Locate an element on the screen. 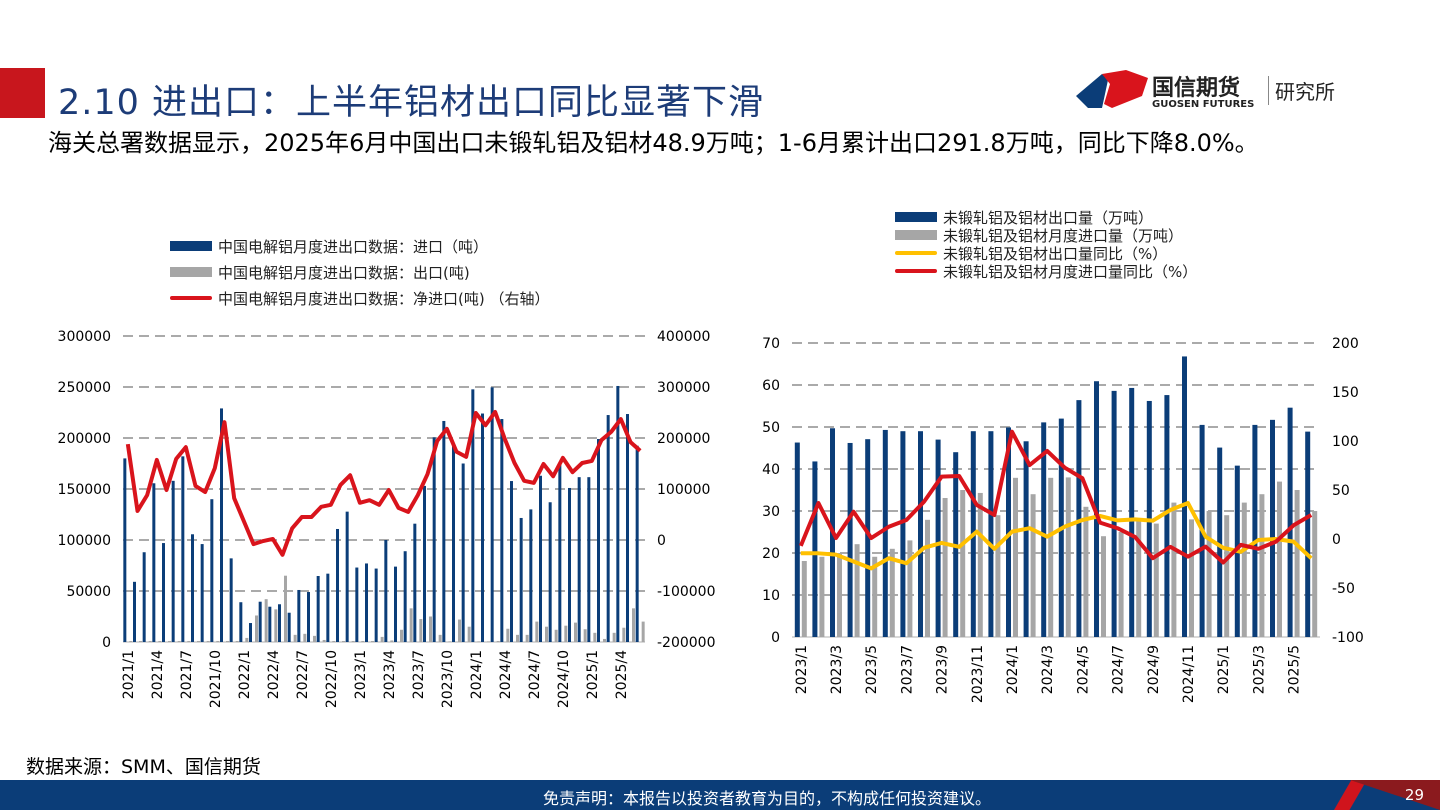 The height and width of the screenshot is (810, 1440). y2-tick-label: 200000 is located at coordinates (683, 439).